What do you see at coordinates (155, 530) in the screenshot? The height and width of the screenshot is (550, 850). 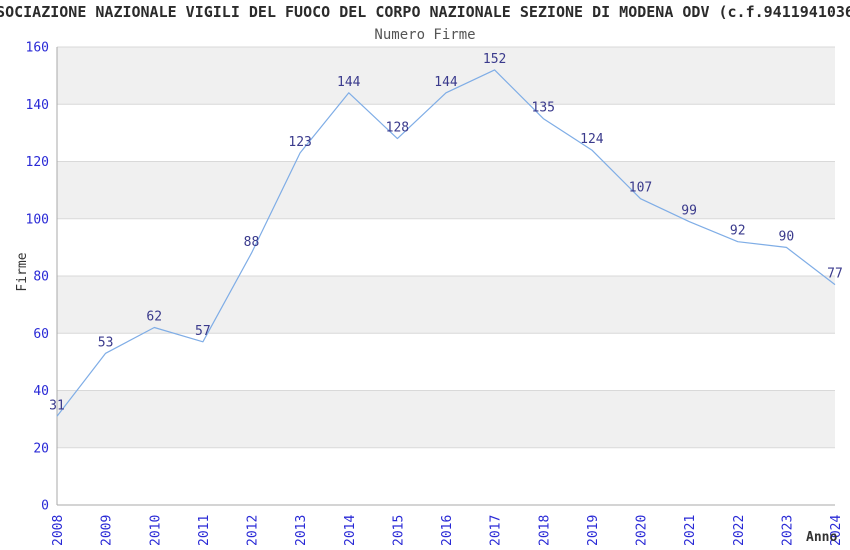 I see `x-tick-label: 2010` at bounding box center [155, 530].